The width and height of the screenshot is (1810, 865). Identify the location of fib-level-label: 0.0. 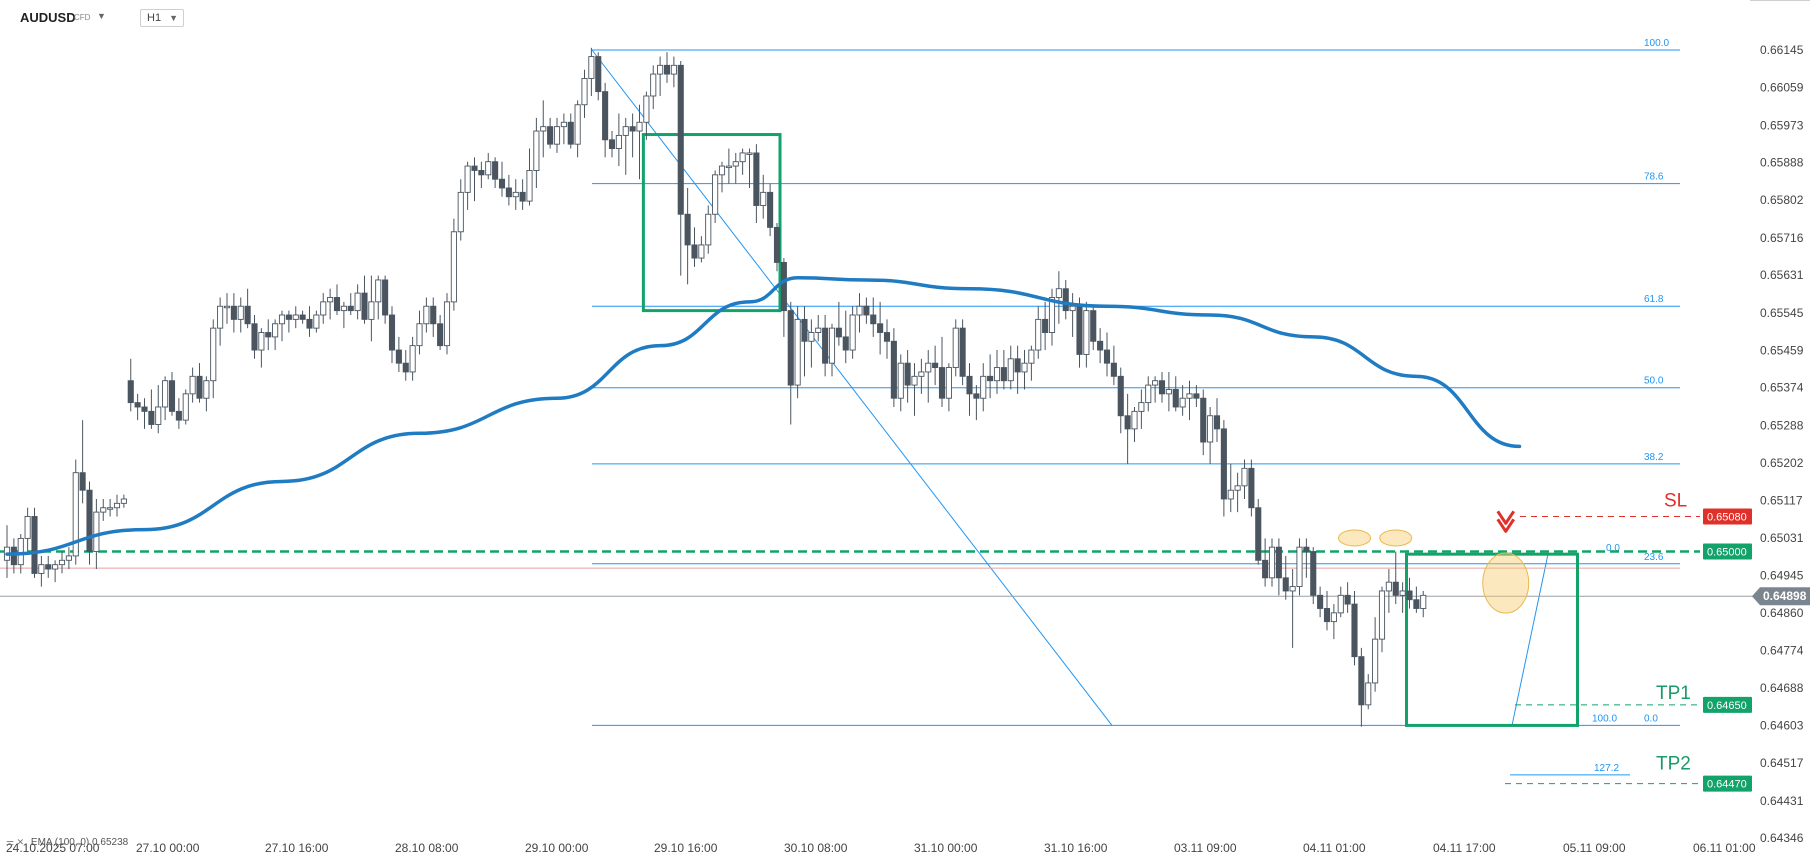
(1651, 718).